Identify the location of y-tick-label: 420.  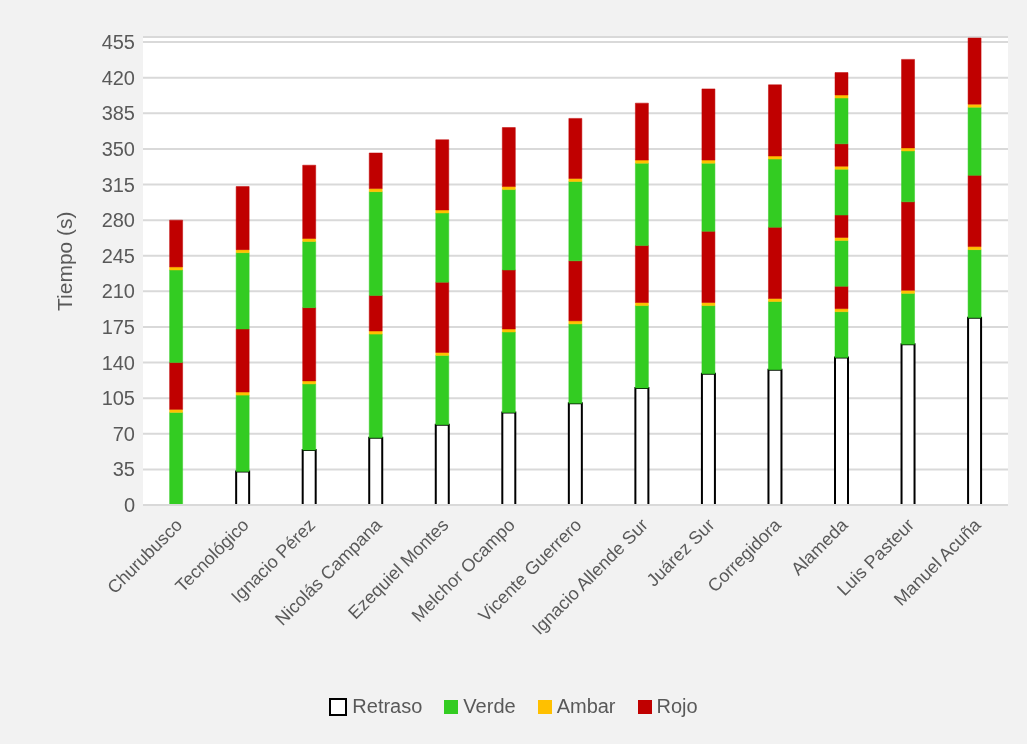
(118, 77).